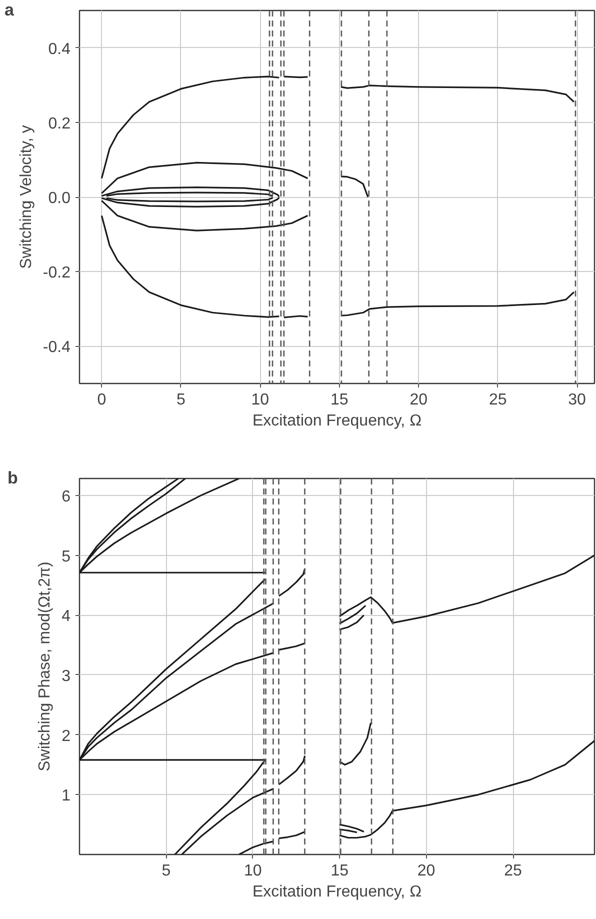  What do you see at coordinates (56, 347) in the screenshot?
I see `y-tick-label: -0.4` at bounding box center [56, 347].